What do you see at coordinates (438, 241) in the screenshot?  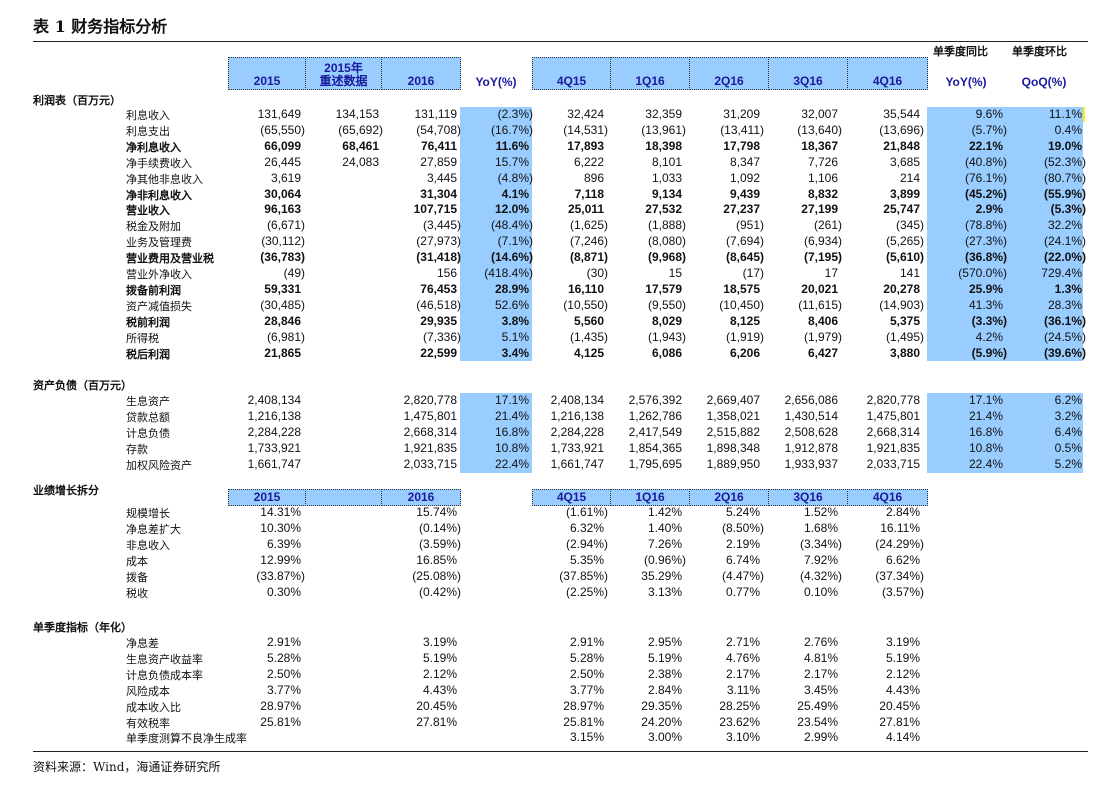 I see `table-cell: (27,973)` at bounding box center [438, 241].